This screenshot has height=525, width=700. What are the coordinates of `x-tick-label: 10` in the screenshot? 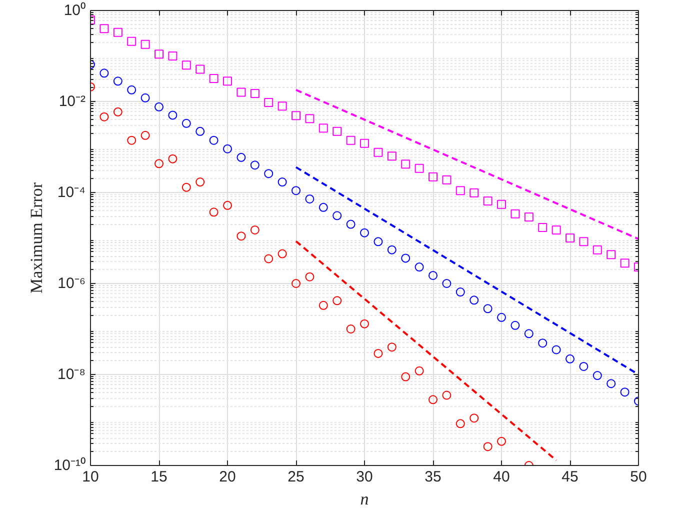 It's located at (90, 477).